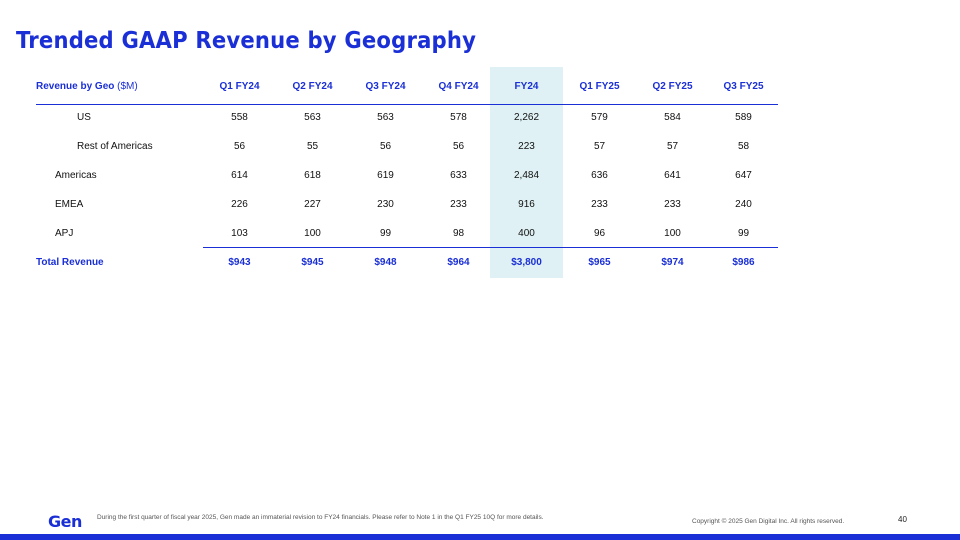 The height and width of the screenshot is (540, 960). What do you see at coordinates (526, 175) in the screenshot?
I see `table-cell: 2,484` at bounding box center [526, 175].